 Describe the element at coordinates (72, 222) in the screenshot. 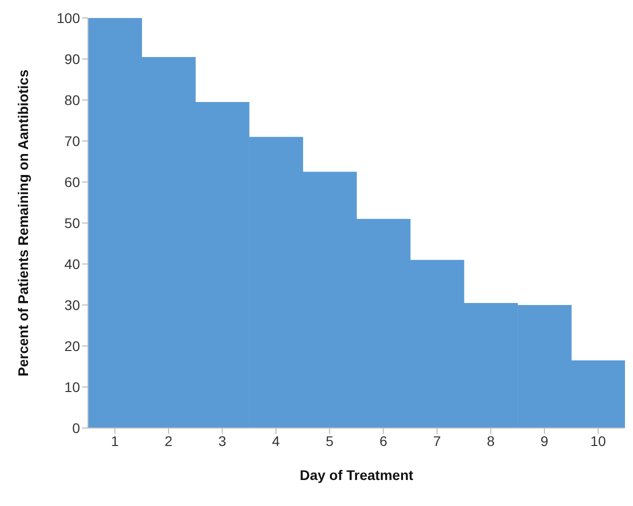

I see `y-tick-label: 50` at that location.